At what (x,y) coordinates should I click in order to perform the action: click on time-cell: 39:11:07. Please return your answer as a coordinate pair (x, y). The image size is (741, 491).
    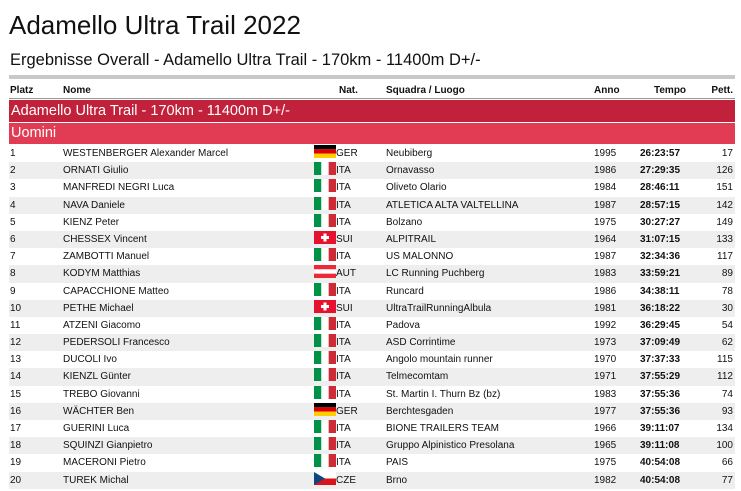
    Looking at the image, I should click on (660, 428).